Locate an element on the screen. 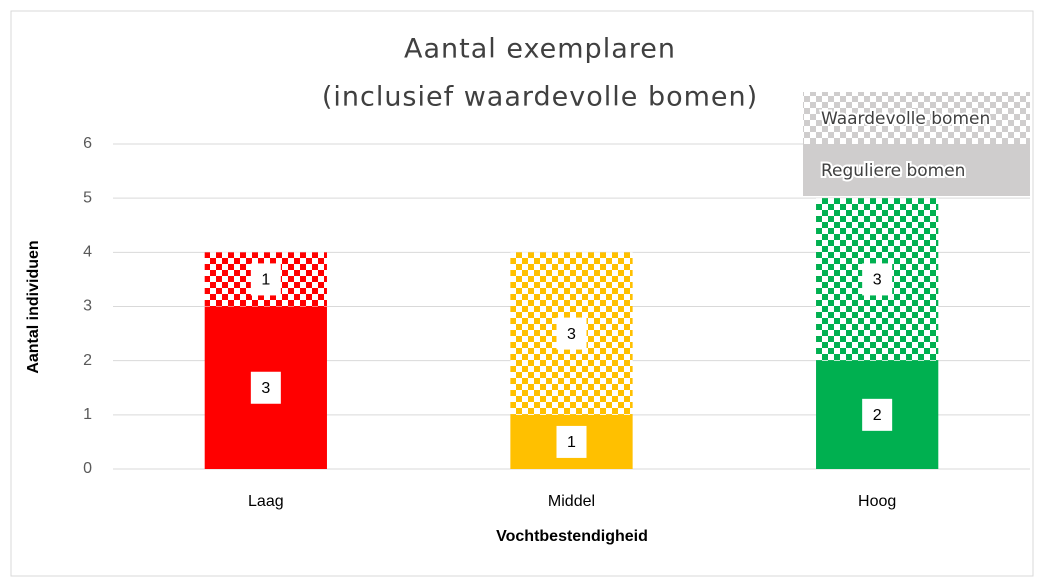 The image size is (1044, 577). y-tick-label: 6 is located at coordinates (87, 143).